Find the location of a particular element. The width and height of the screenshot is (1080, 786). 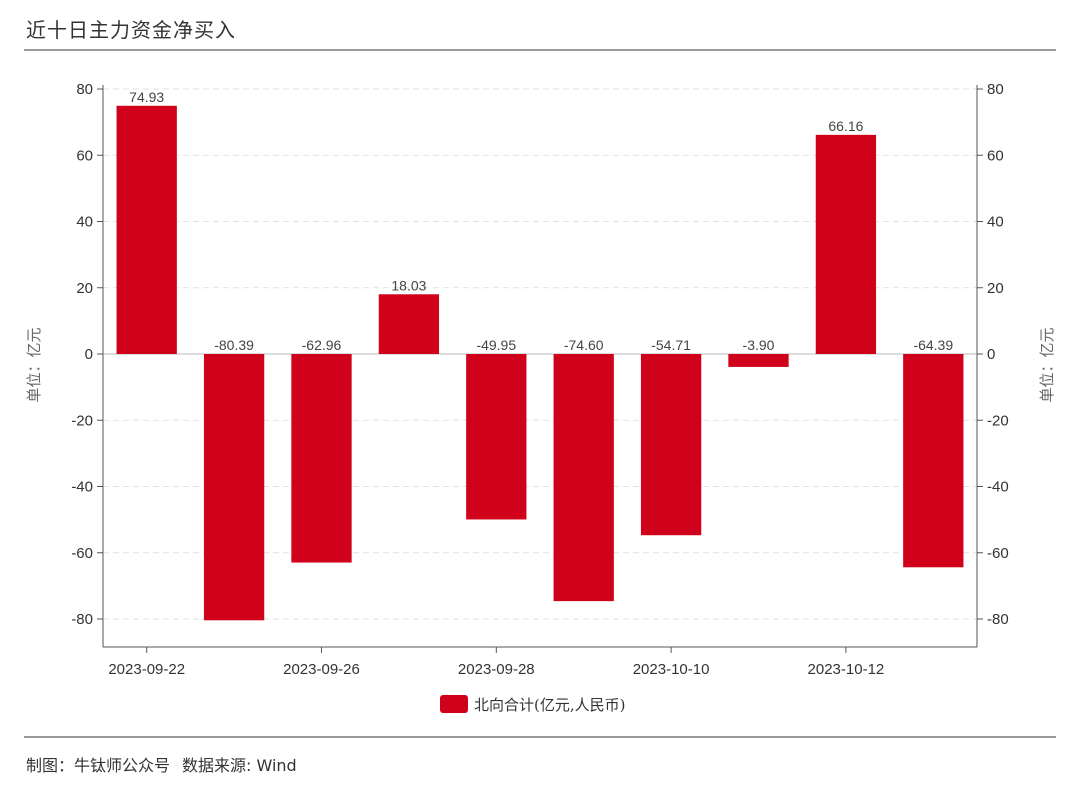

y-tick-label-right: 20 is located at coordinates (995, 288).